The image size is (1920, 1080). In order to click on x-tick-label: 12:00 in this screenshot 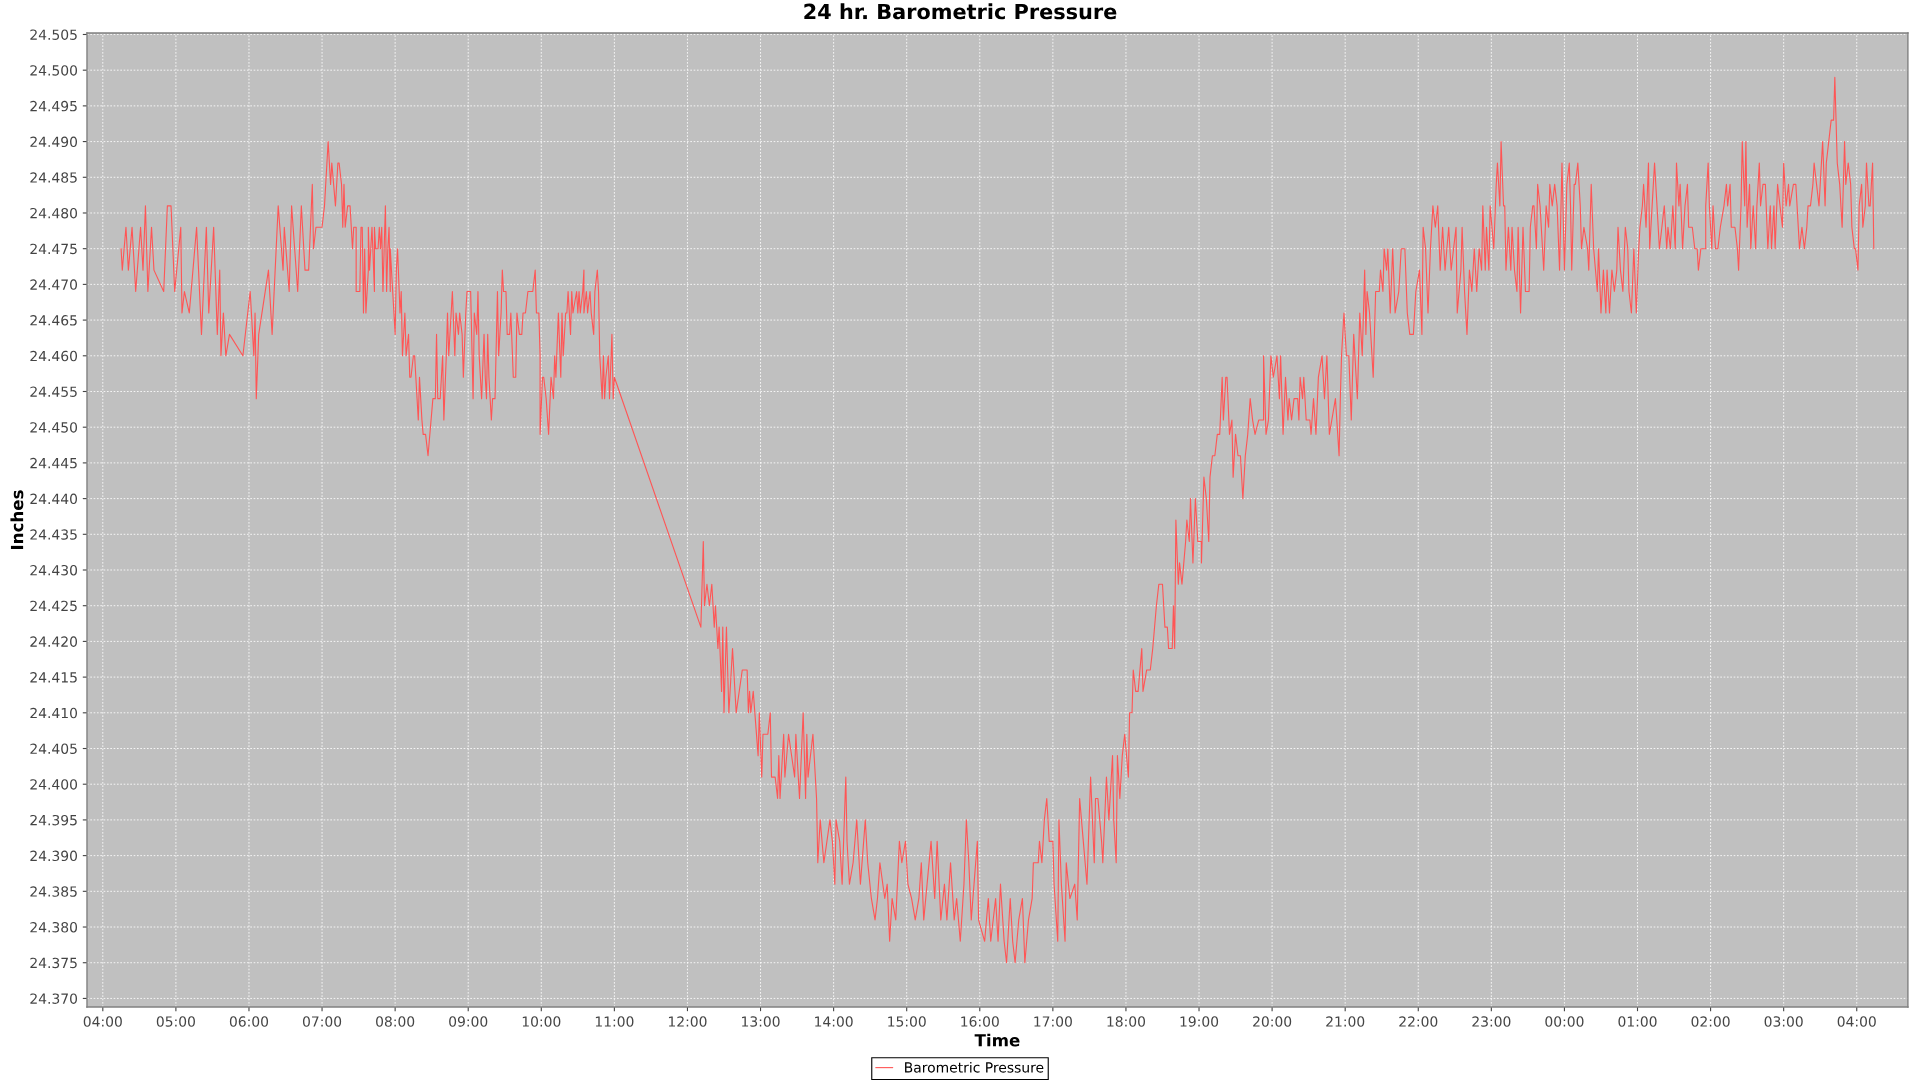, I will do `click(687, 1021)`.